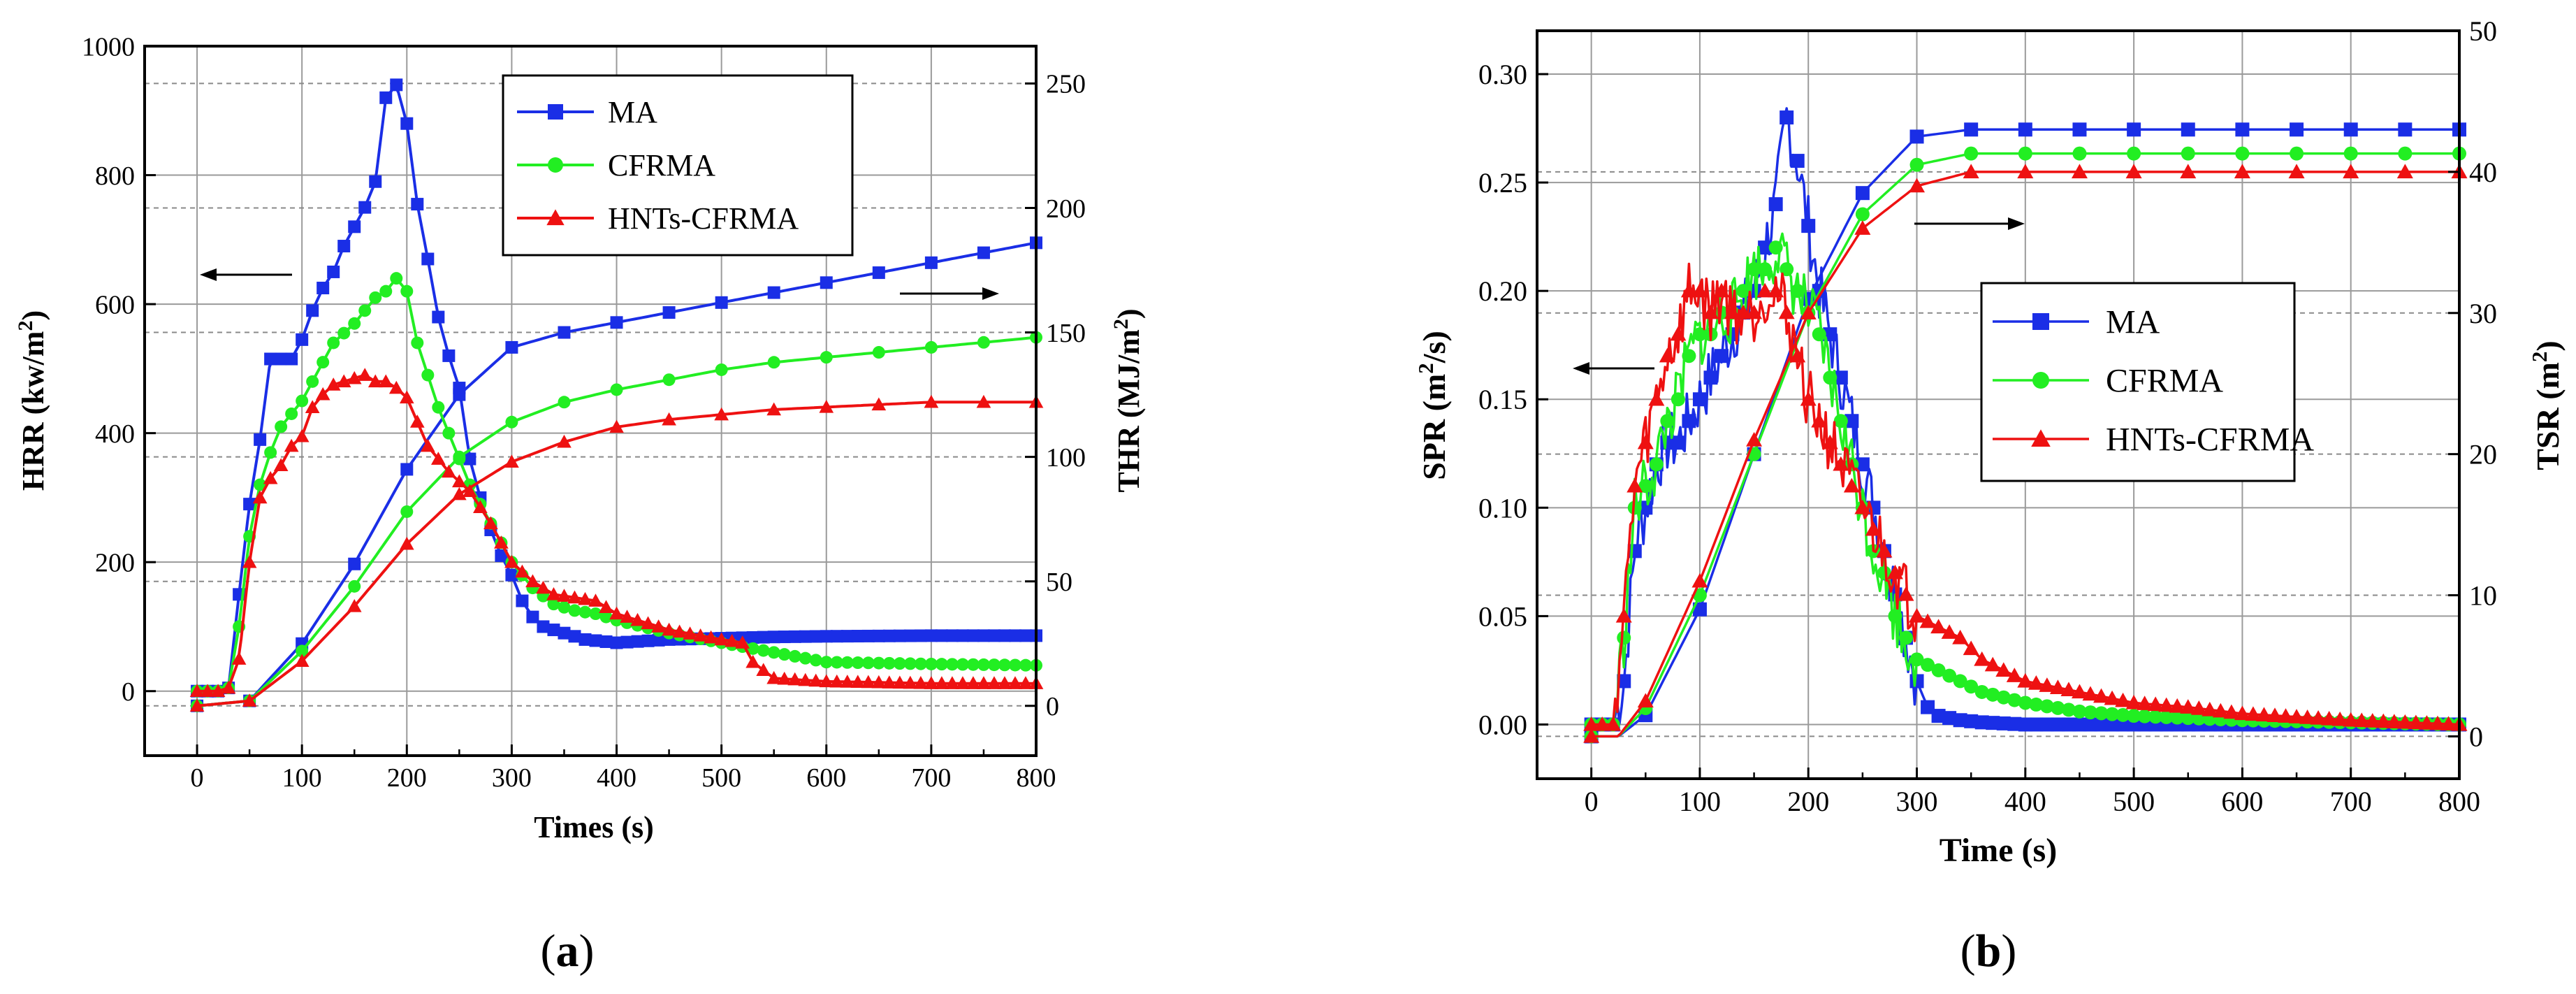 This screenshot has width=2576, height=994. Describe the element at coordinates (721, 778) in the screenshot. I see `panel-a-x-tick-label: 500` at that location.